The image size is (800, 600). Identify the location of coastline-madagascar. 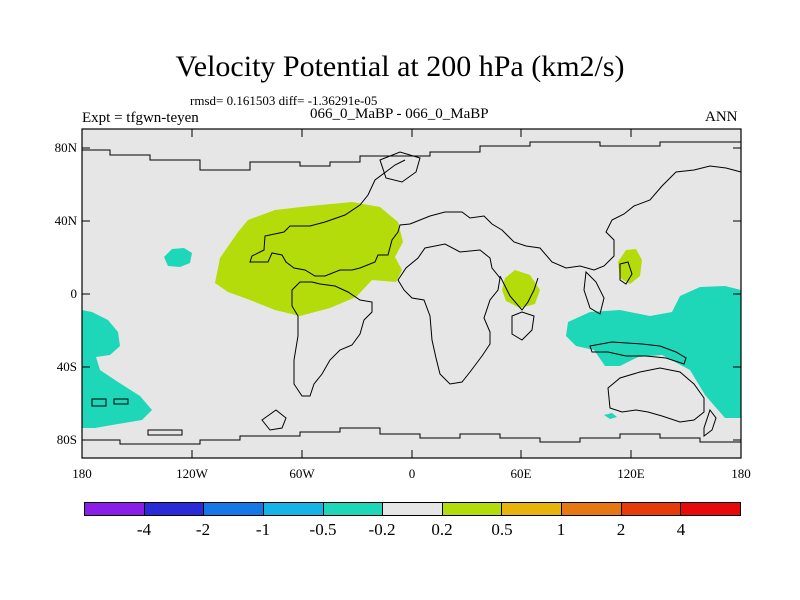
(523, 326).